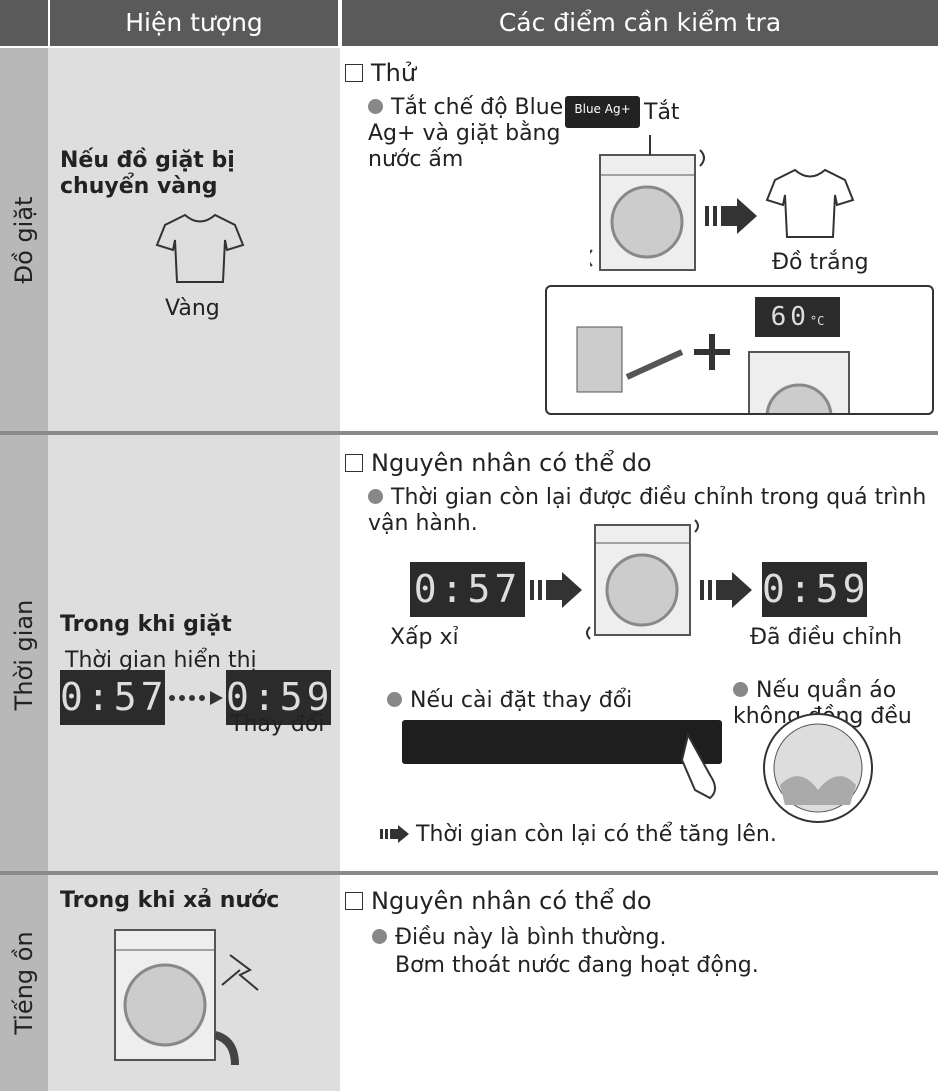 Image resolution: width=938 pixels, height=1091 pixels. Describe the element at coordinates (277, 724) in the screenshot. I see `symptom-caption: Thay đổi` at that location.